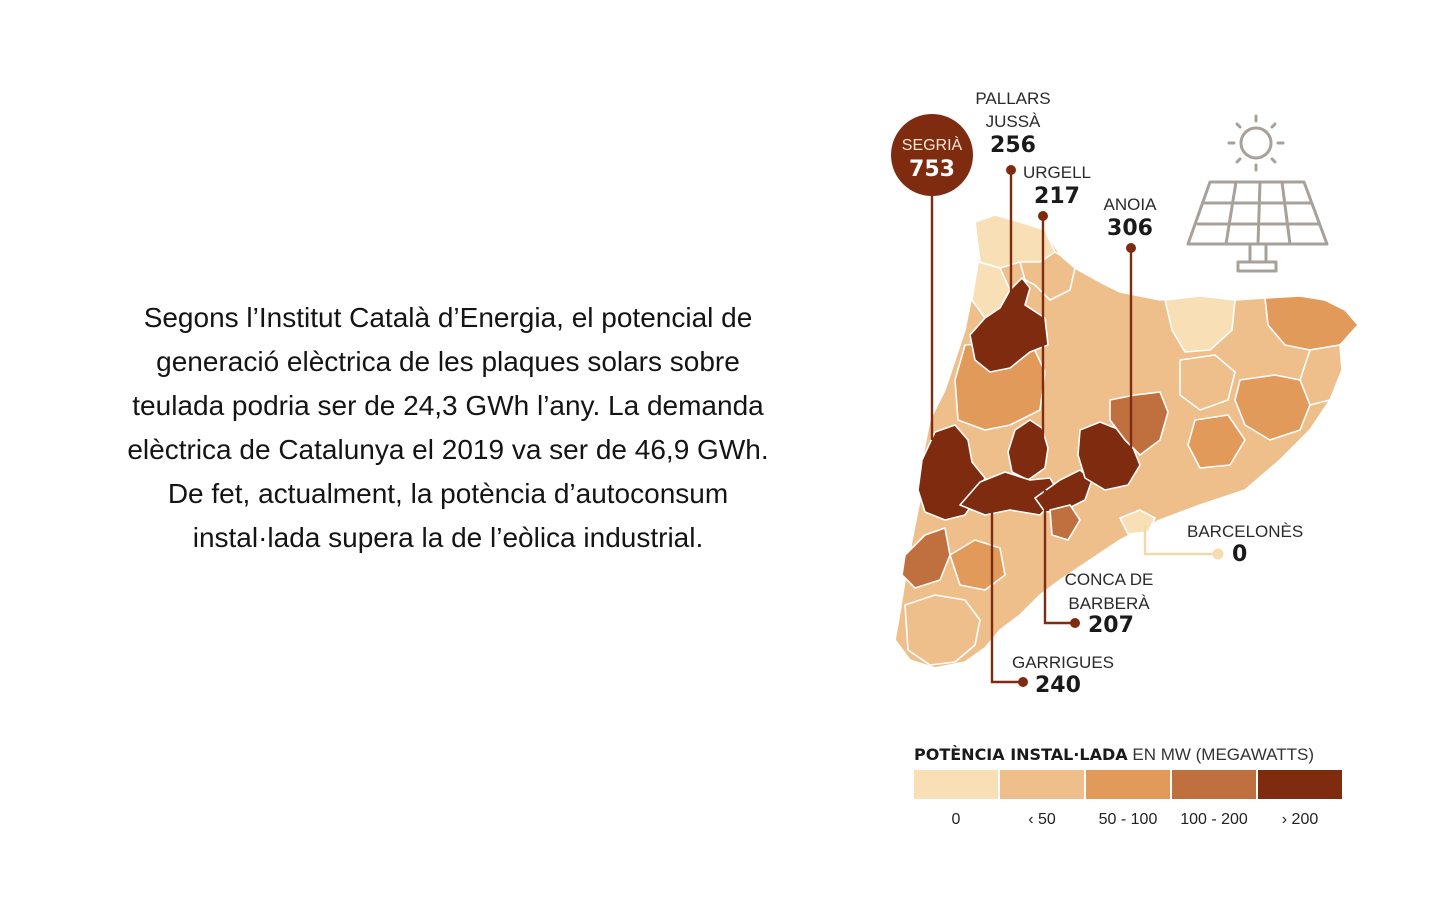 The image size is (1440, 912). What do you see at coordinates (1043, 216) in the screenshot?
I see `dot-urgell` at bounding box center [1043, 216].